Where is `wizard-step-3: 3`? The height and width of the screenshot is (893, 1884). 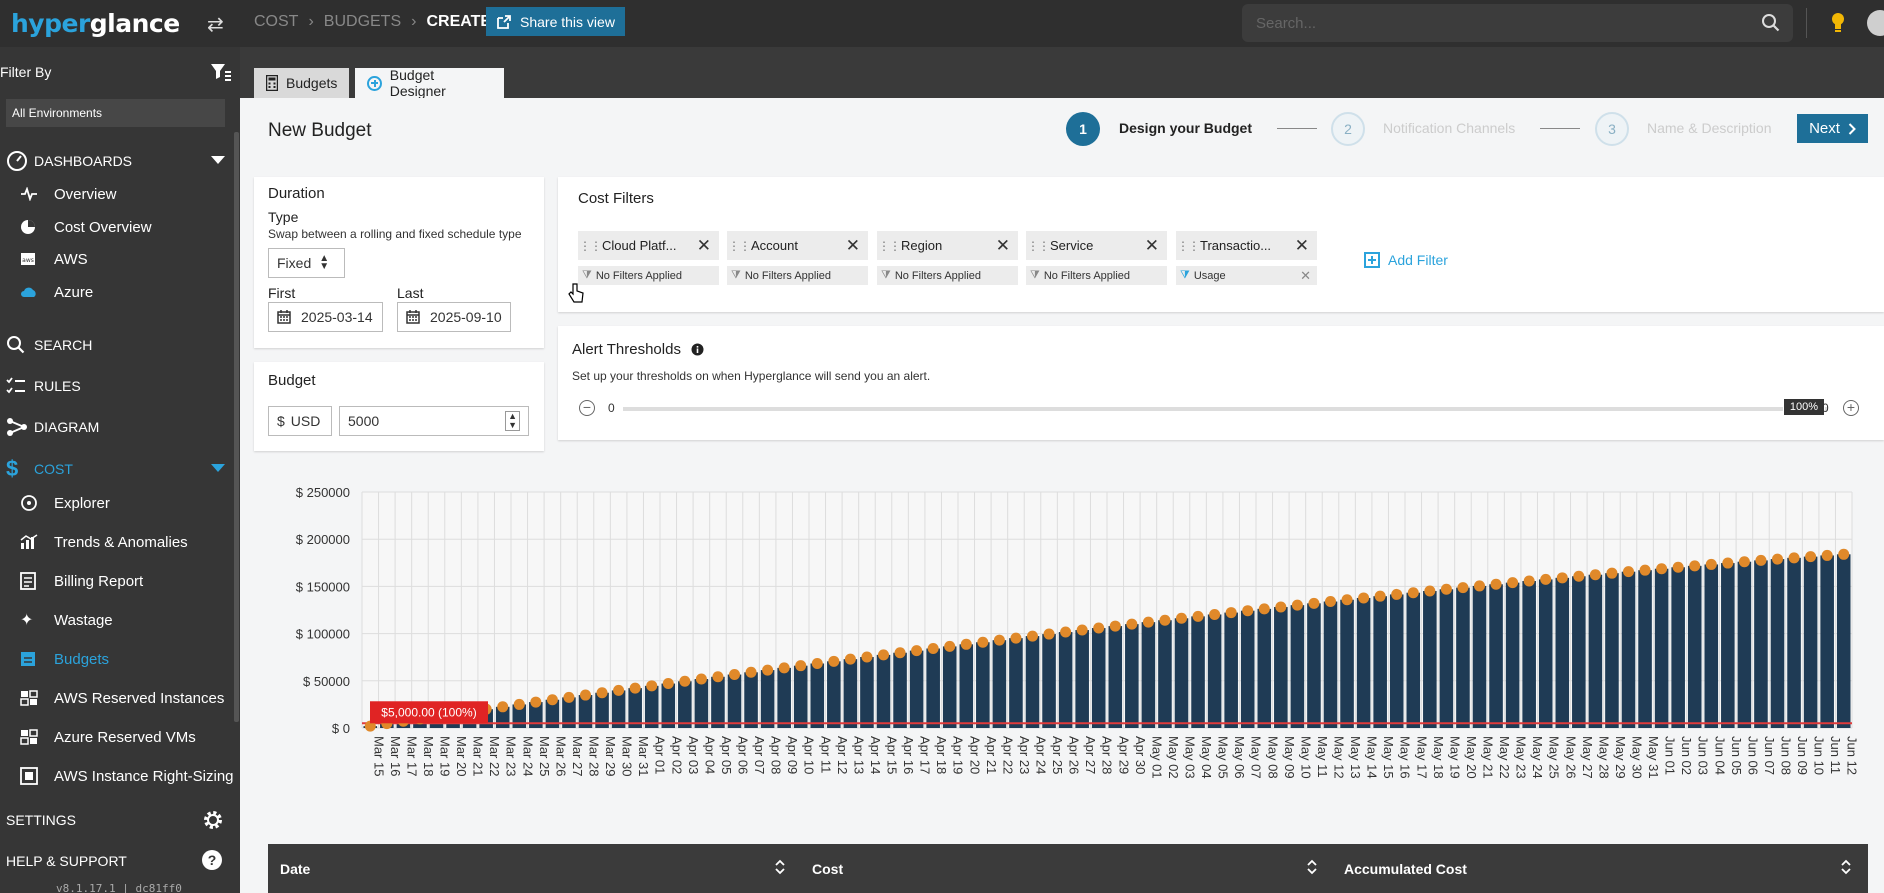
wizard-step-3: 3 is located at coordinates (1612, 129).